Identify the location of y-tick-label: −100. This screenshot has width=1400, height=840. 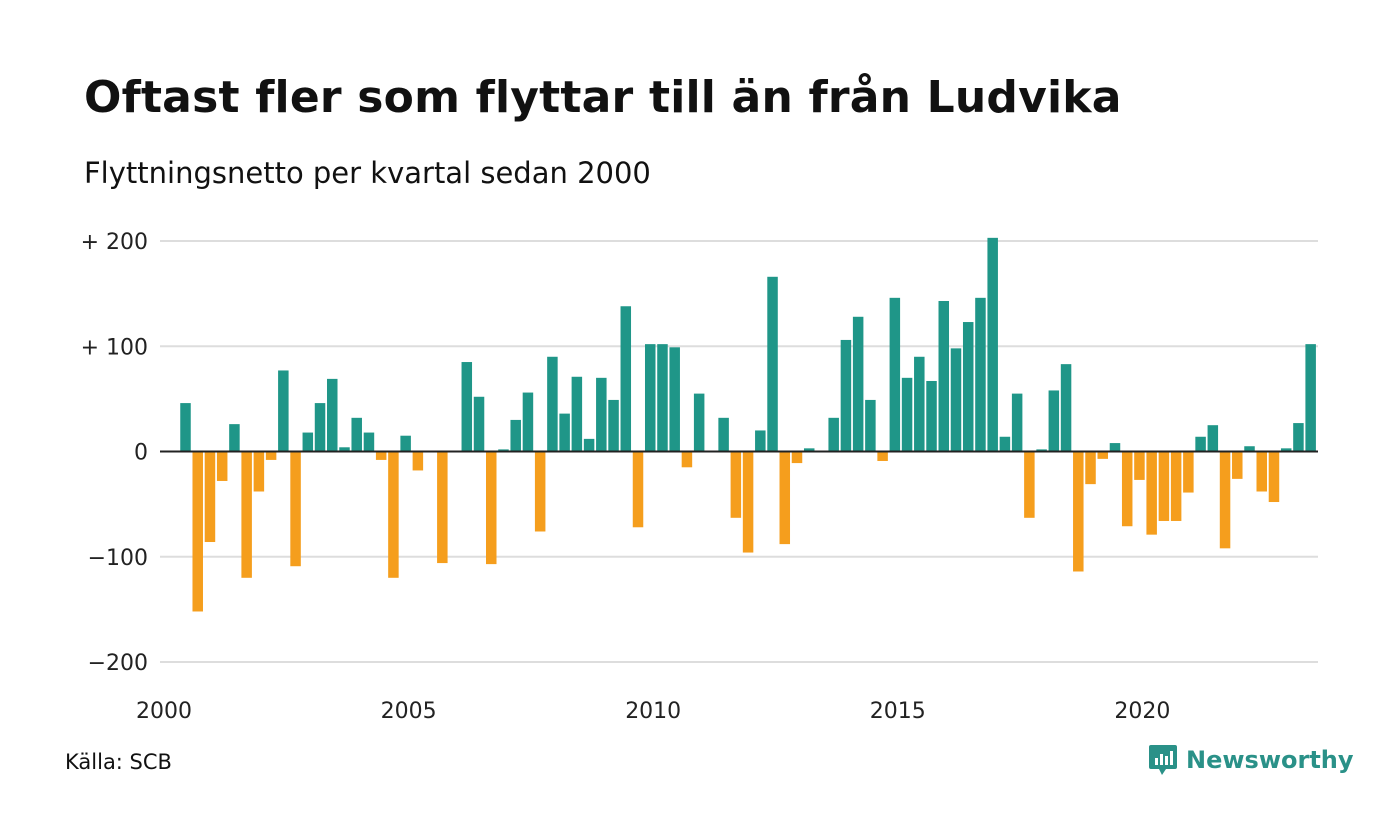
(118, 558).